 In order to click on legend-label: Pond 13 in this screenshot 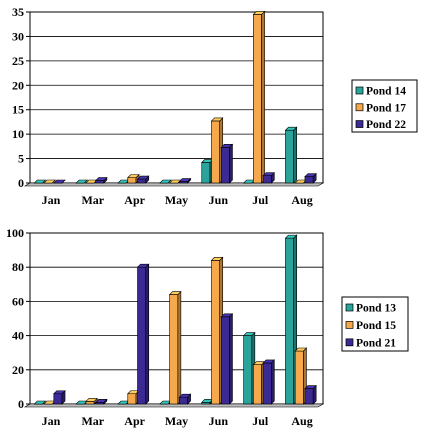, I will do `click(376, 309)`.